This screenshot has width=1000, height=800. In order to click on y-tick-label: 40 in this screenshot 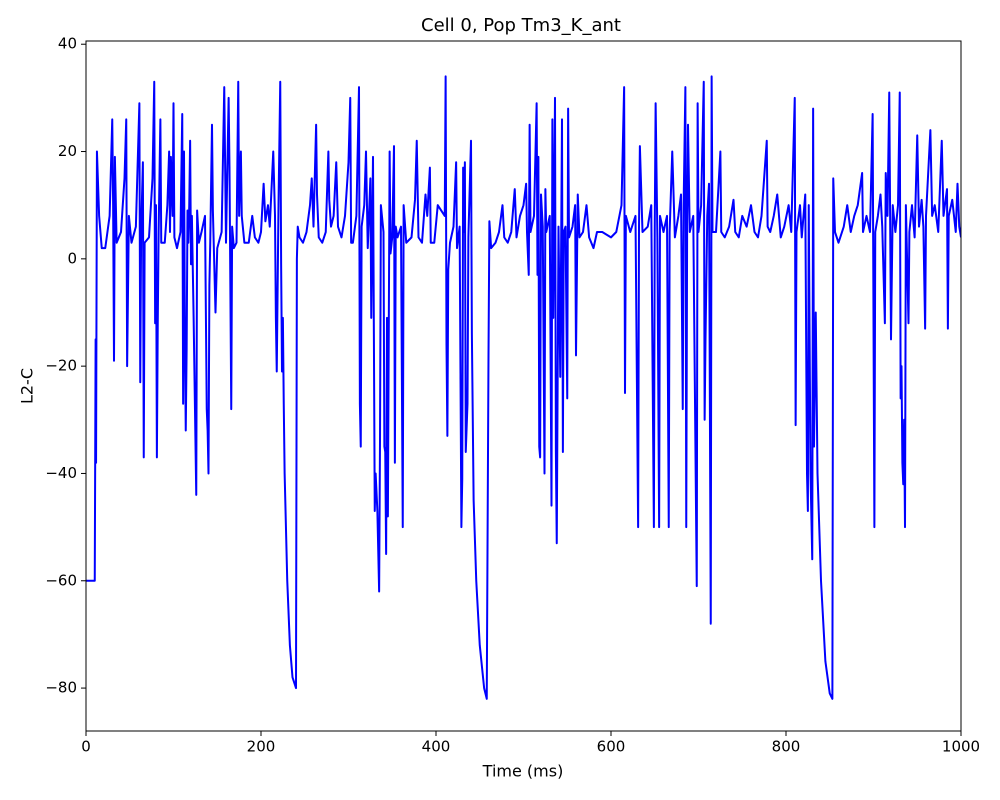, I will do `click(67, 44)`.